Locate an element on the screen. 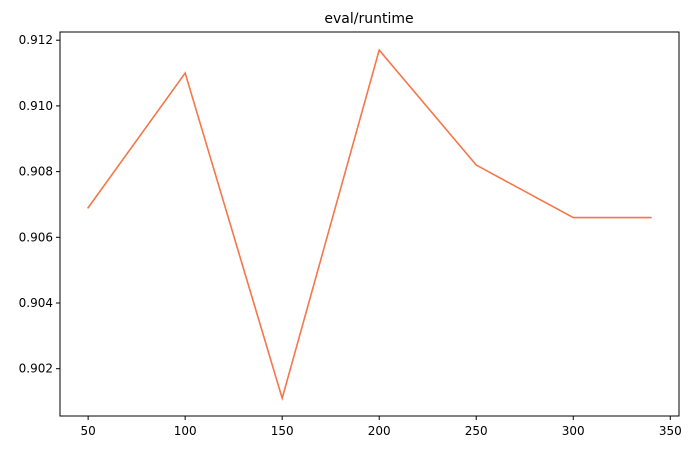  y-tick-label: 0.912 is located at coordinates (36, 40).